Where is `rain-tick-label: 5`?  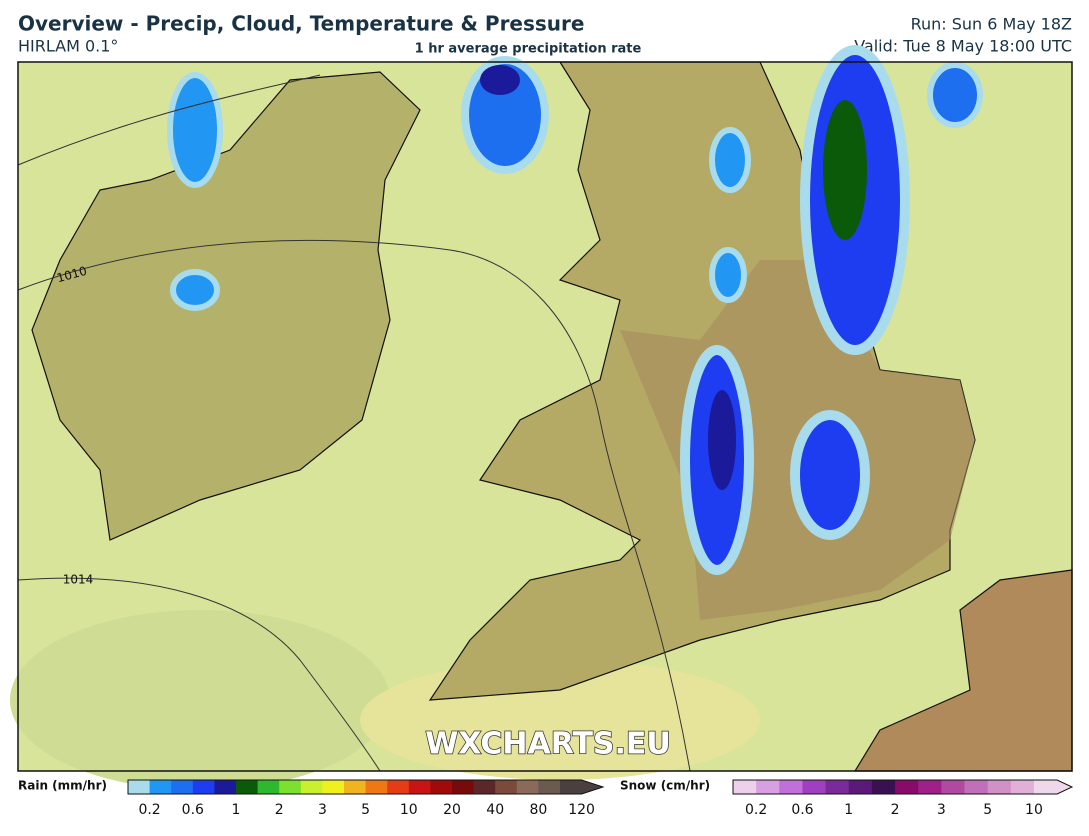
rain-tick-label: 5 is located at coordinates (365, 810).